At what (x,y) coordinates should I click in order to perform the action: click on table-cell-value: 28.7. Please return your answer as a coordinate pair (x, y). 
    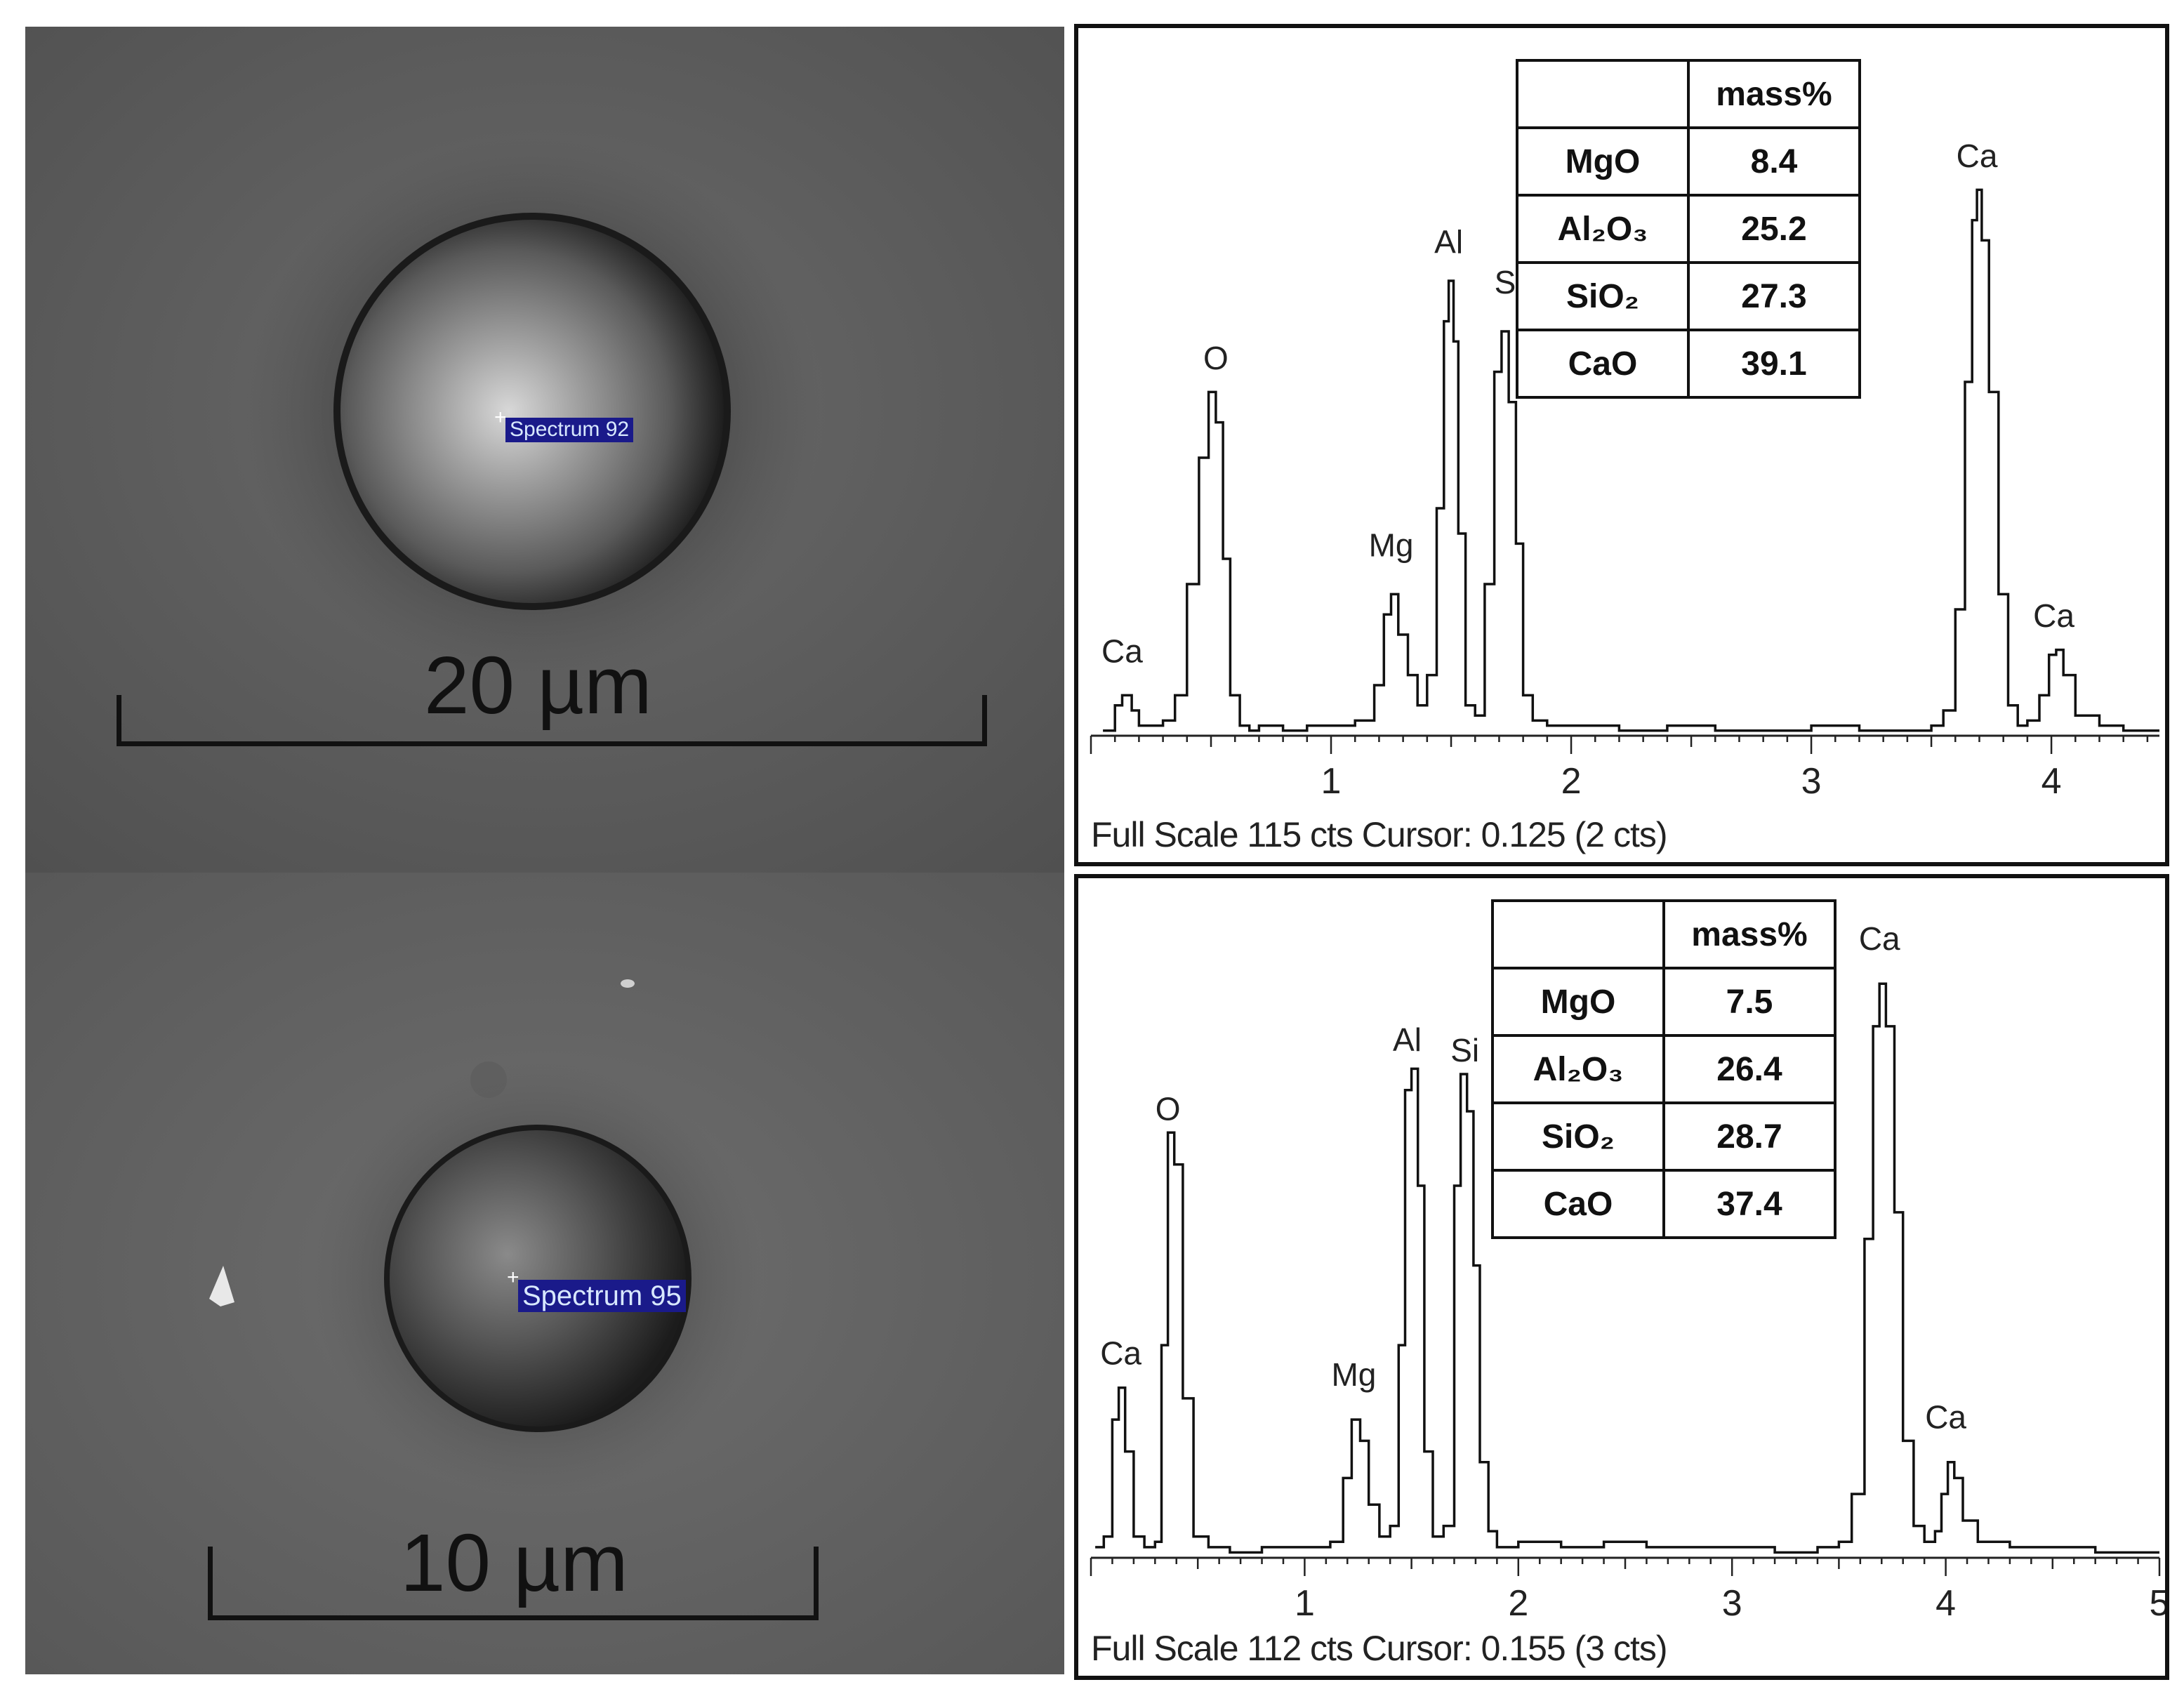
    Looking at the image, I should click on (1749, 1136).